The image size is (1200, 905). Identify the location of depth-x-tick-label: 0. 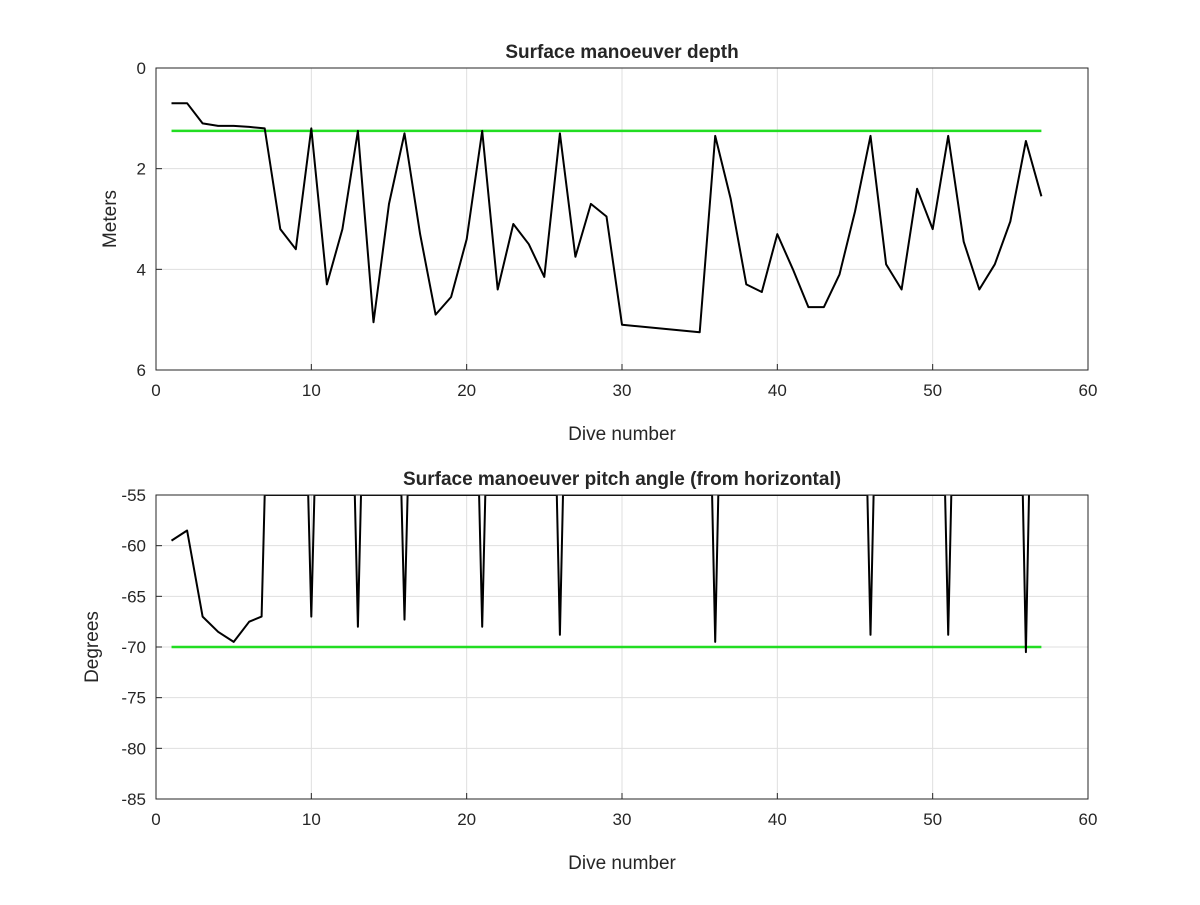
(155, 390).